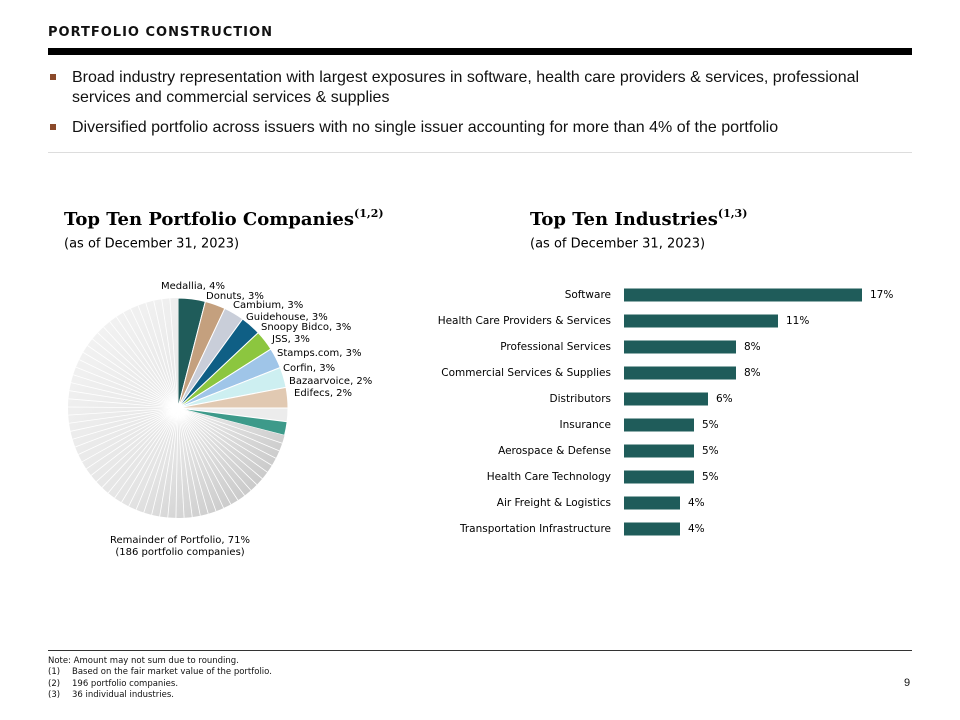 The width and height of the screenshot is (960, 720). Describe the element at coordinates (797, 321) in the screenshot. I see `value-label: 11%` at that location.